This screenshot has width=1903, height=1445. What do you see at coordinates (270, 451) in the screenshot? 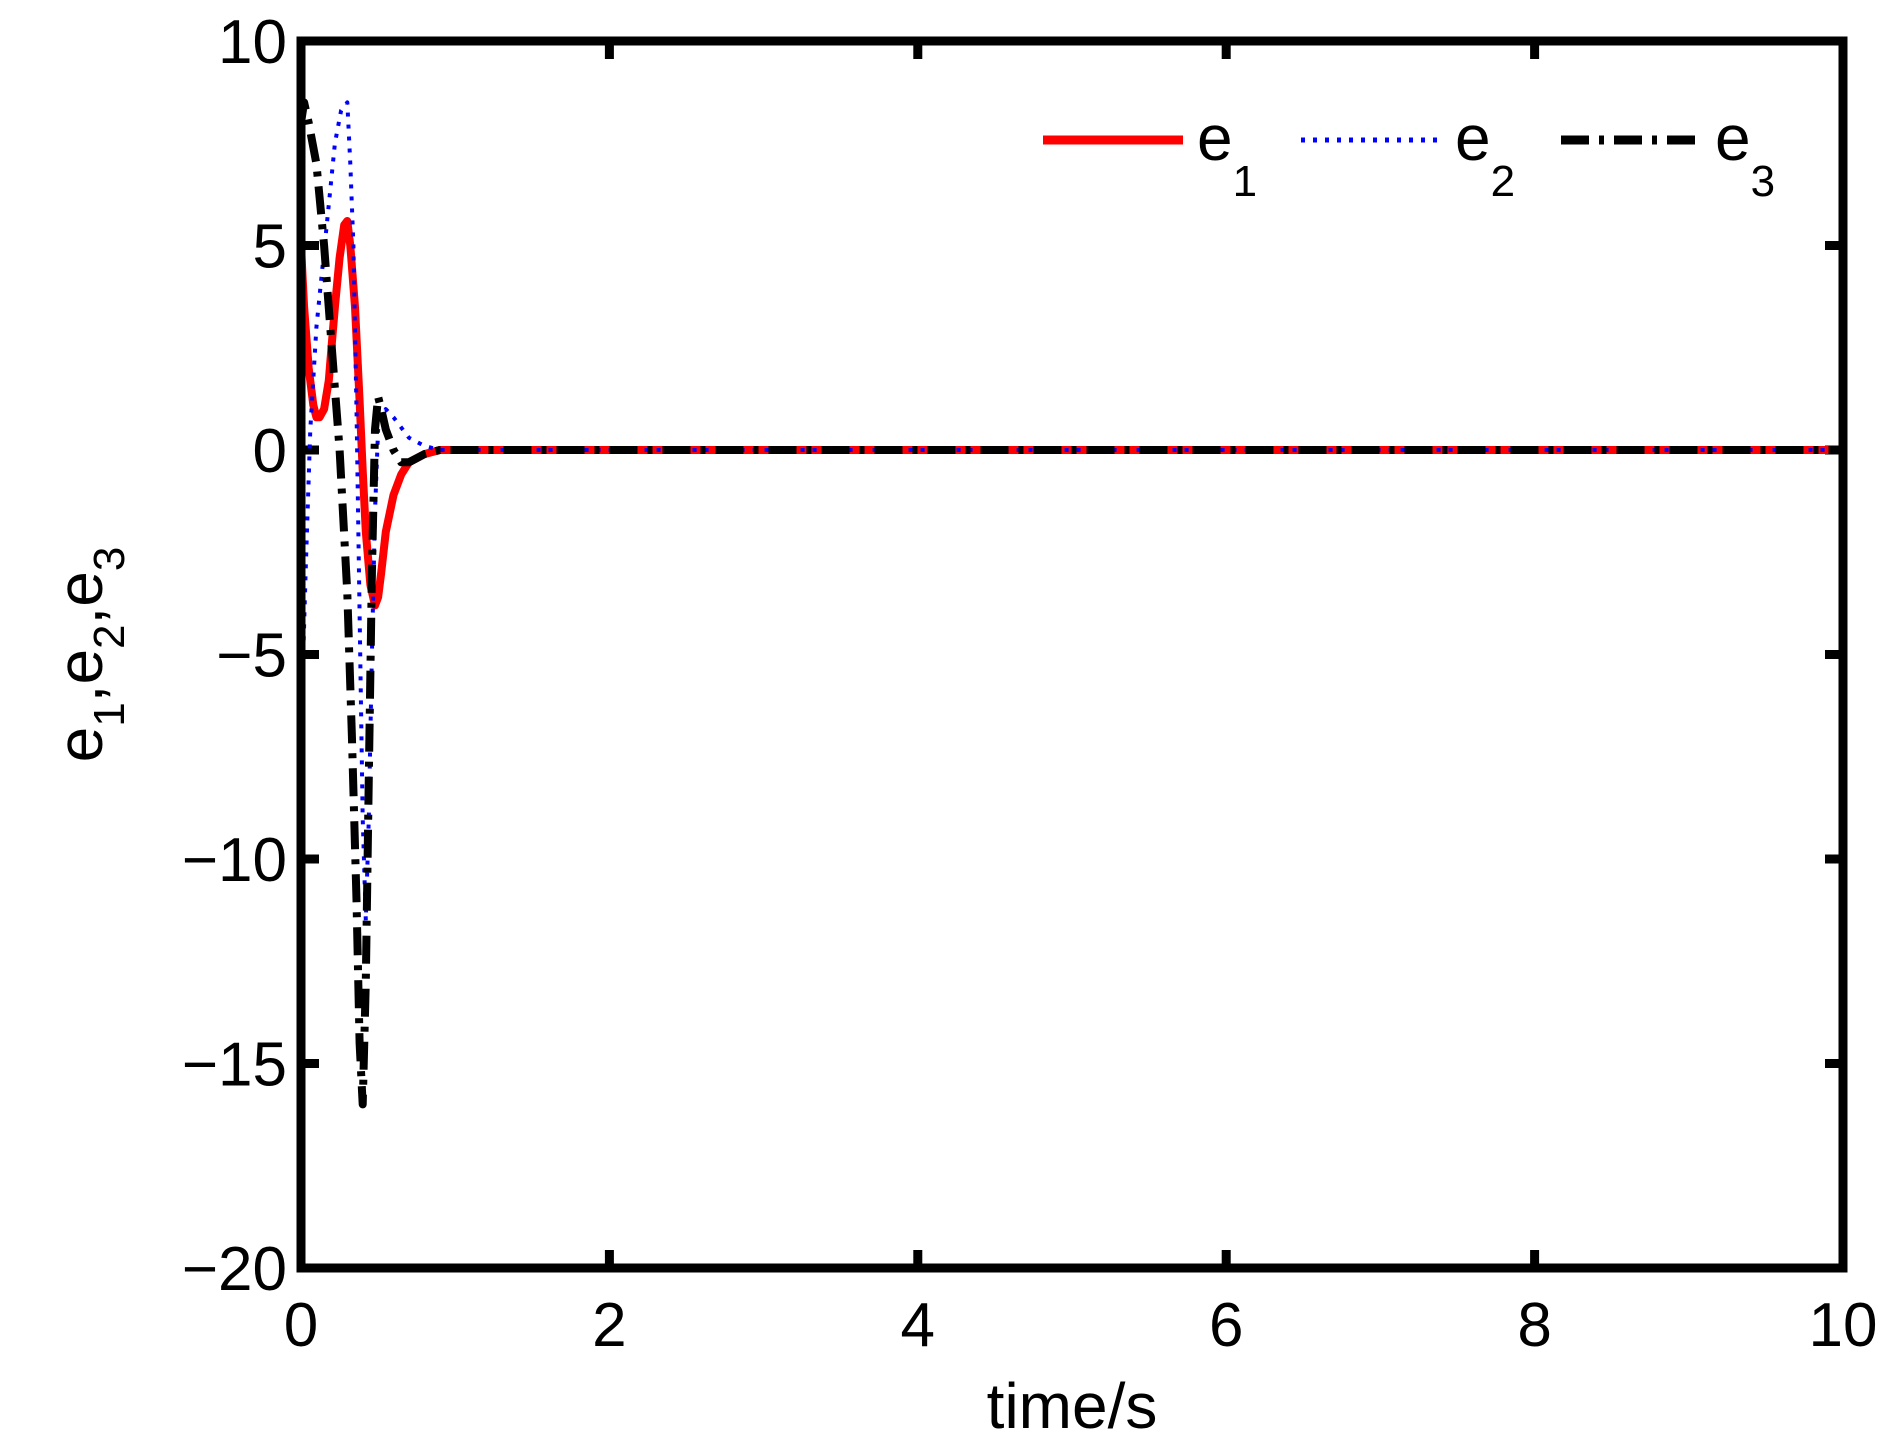
I see `y-tick-label: 0` at bounding box center [270, 451].